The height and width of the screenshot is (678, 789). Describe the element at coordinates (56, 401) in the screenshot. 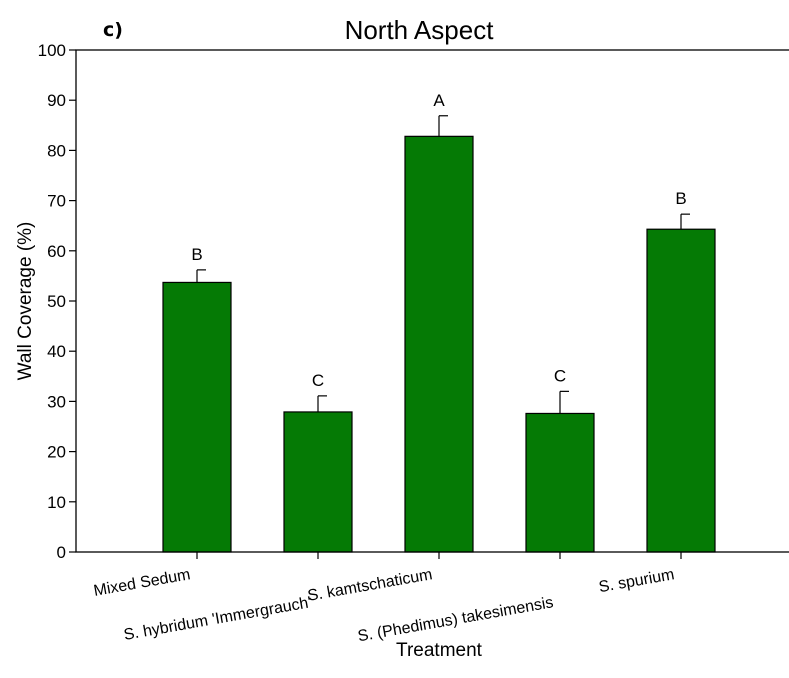

I see `y-tick-label: 30` at that location.